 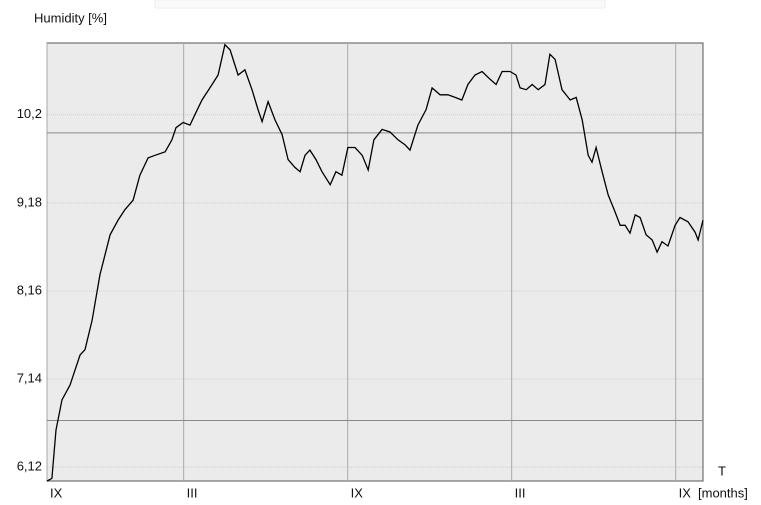 I want to click on y-tick-label: 10,2, so click(x=29, y=113).